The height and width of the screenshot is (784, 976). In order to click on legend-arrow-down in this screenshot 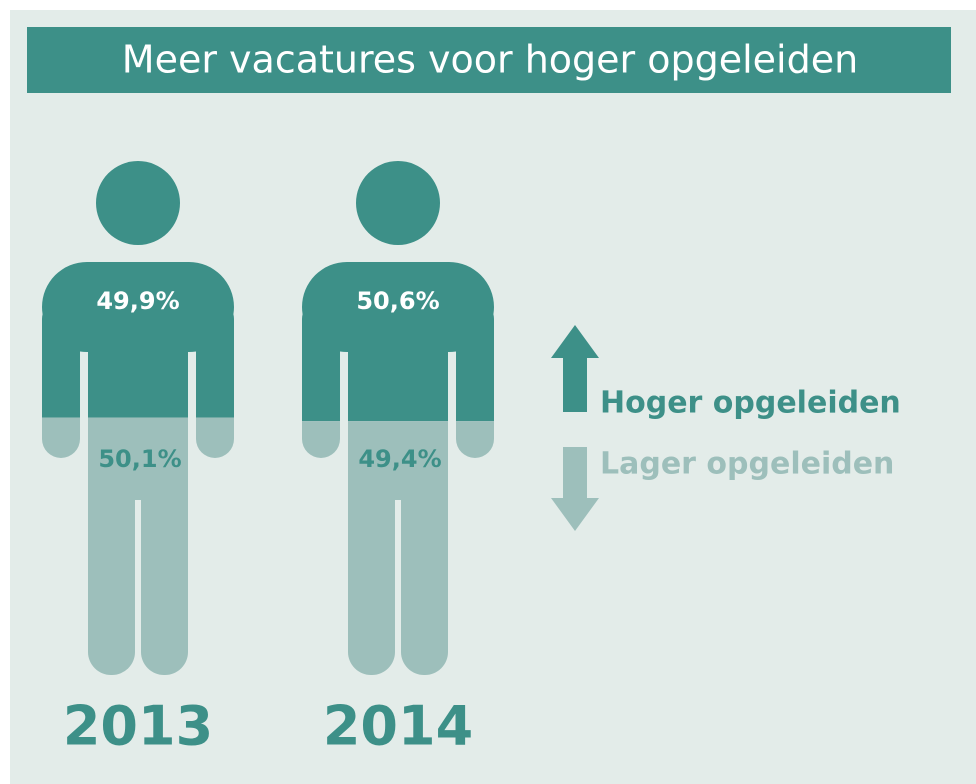, I will do `click(575, 489)`.